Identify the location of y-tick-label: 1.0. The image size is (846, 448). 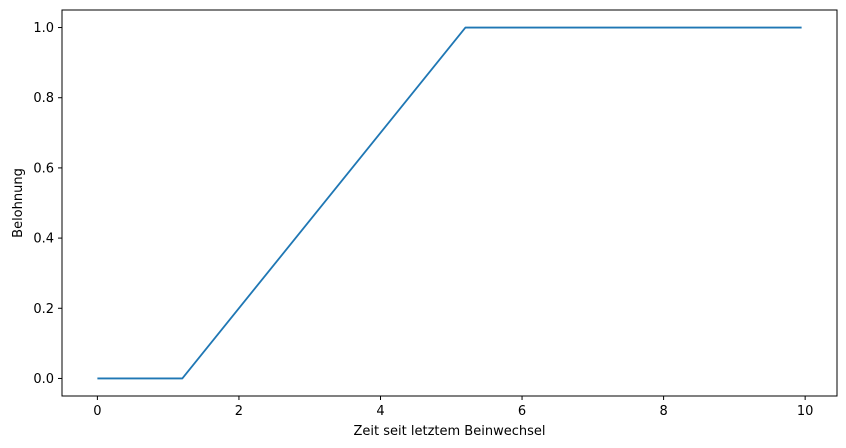
(43, 28).